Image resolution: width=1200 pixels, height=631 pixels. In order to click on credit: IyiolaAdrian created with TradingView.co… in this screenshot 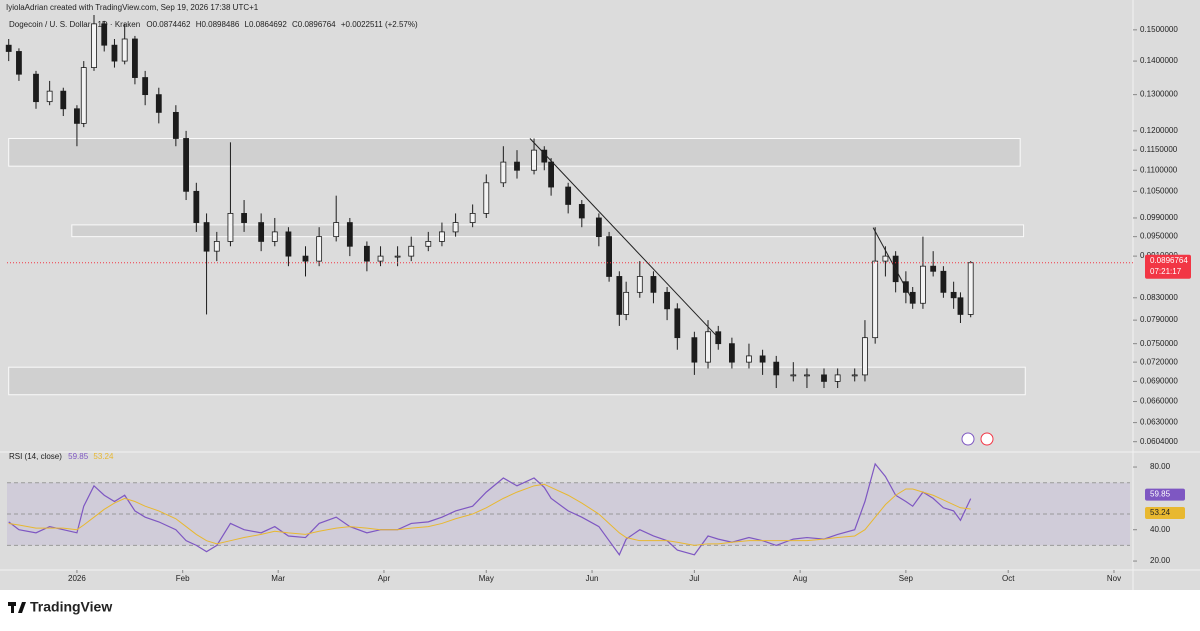, I will do `click(132, 7)`.